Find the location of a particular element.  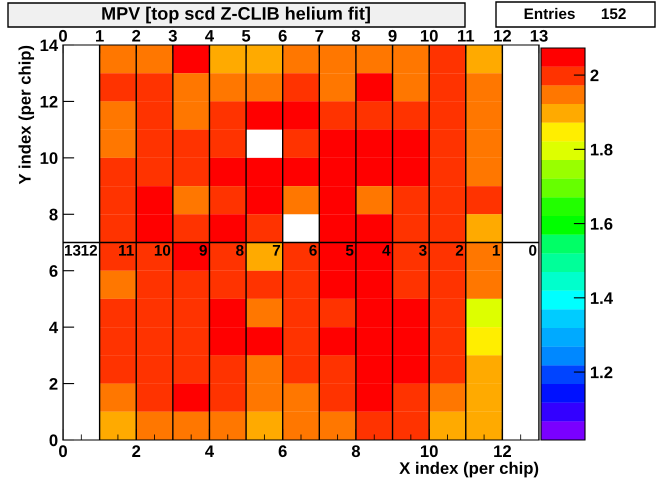

x-tick-label: 2 is located at coordinates (136, 451).